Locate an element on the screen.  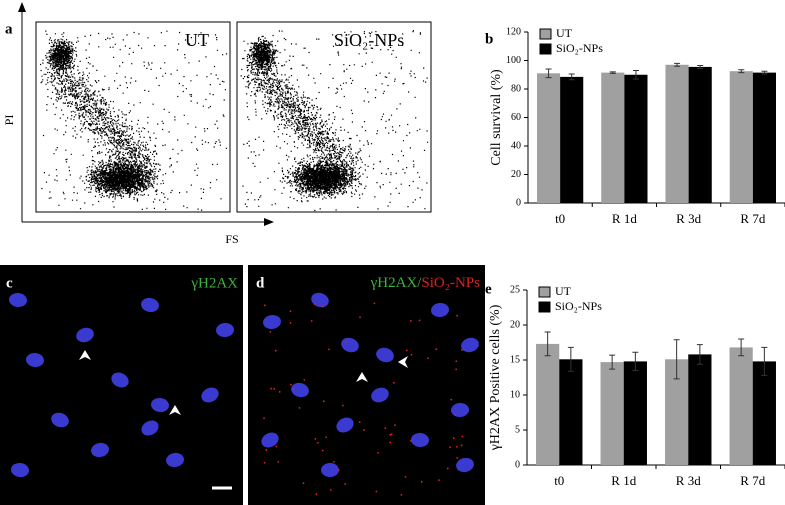
y-tick-label: 60 is located at coordinates (516, 117).